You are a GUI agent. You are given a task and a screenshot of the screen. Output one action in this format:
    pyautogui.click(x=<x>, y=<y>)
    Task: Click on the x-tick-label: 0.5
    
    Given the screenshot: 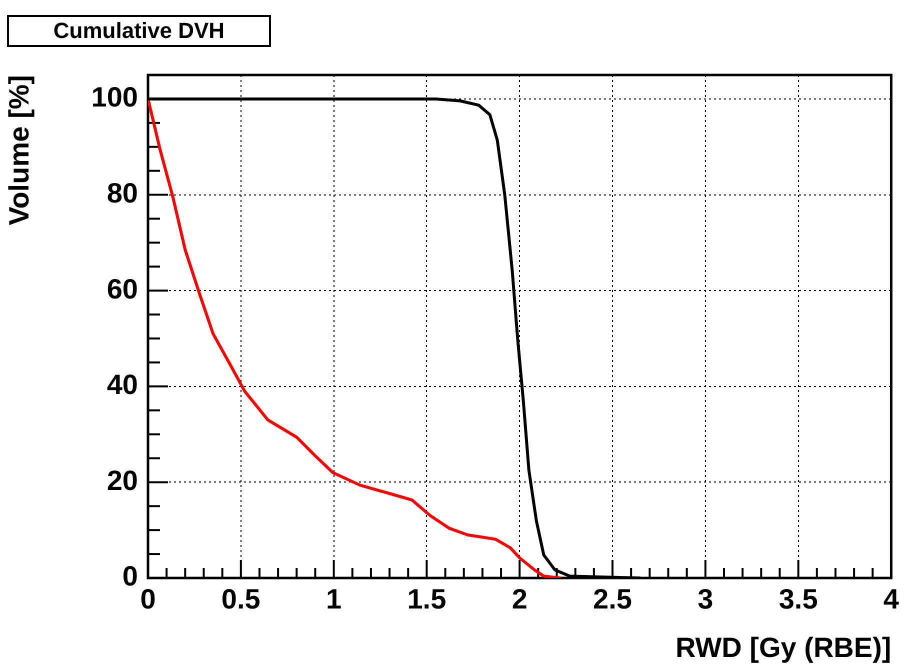 What is the action you would take?
    pyautogui.click(x=240, y=599)
    